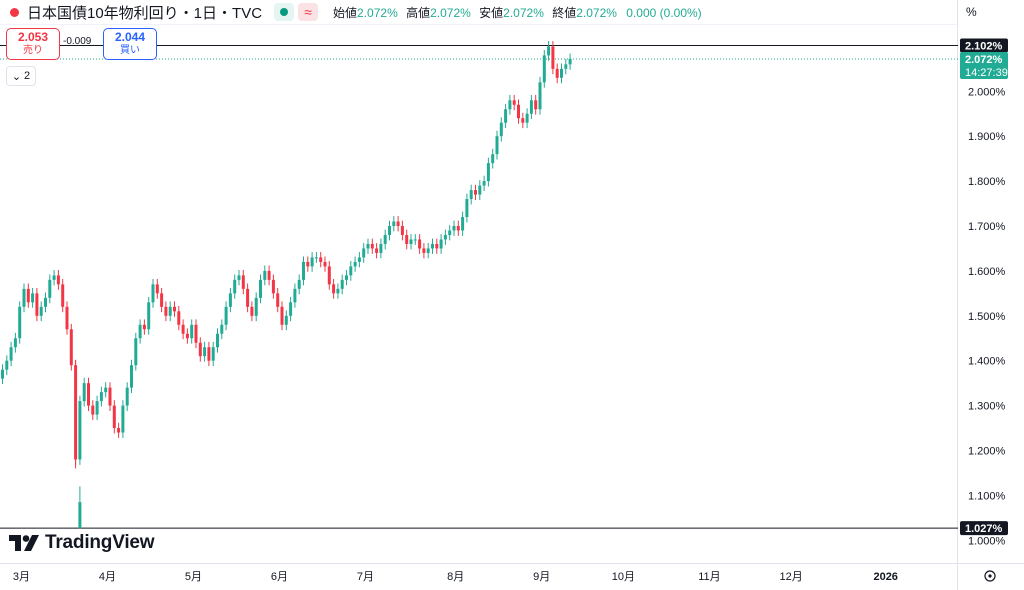 The height and width of the screenshot is (590, 1024). Describe the element at coordinates (987, 541) in the screenshot. I see `y-tick-label: 1.000%` at that location.